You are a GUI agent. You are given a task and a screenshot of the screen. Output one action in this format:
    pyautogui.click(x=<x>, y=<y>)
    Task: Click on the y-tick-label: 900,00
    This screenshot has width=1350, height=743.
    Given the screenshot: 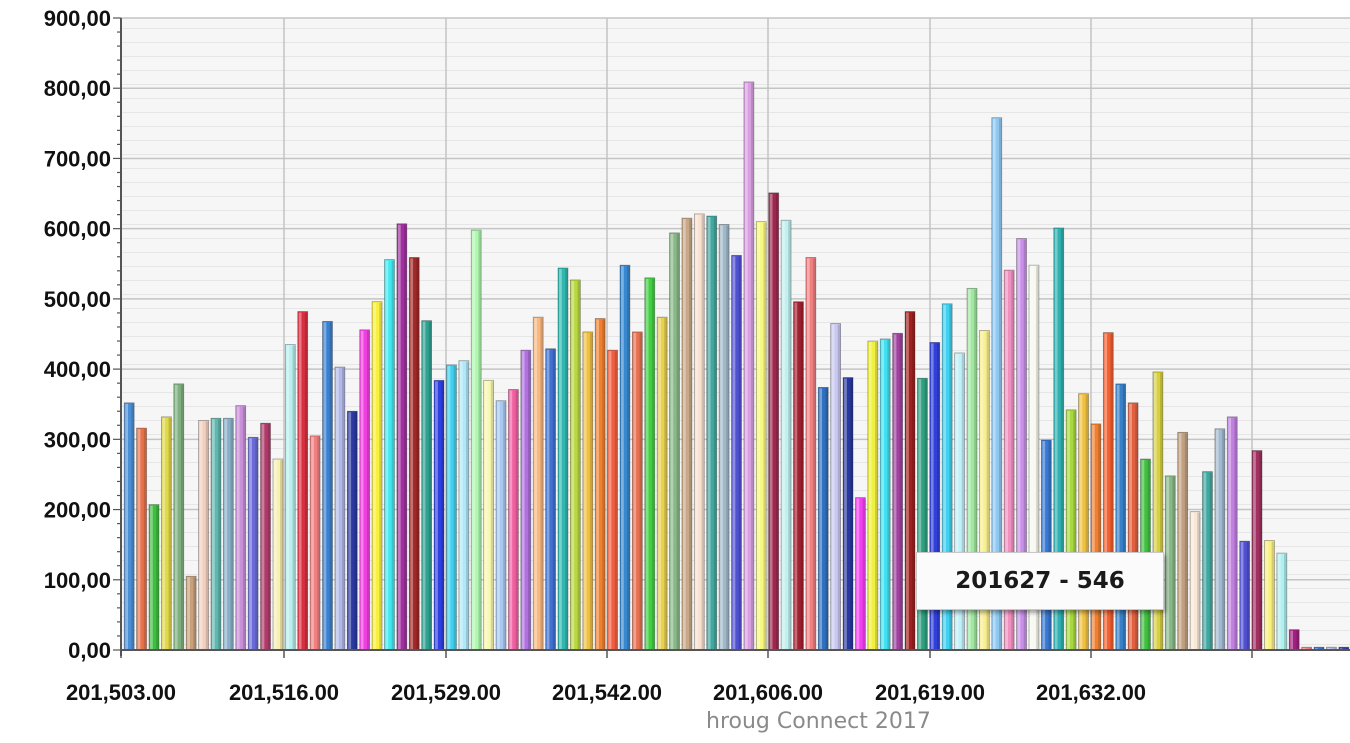 What is the action you would take?
    pyautogui.click(x=77, y=18)
    